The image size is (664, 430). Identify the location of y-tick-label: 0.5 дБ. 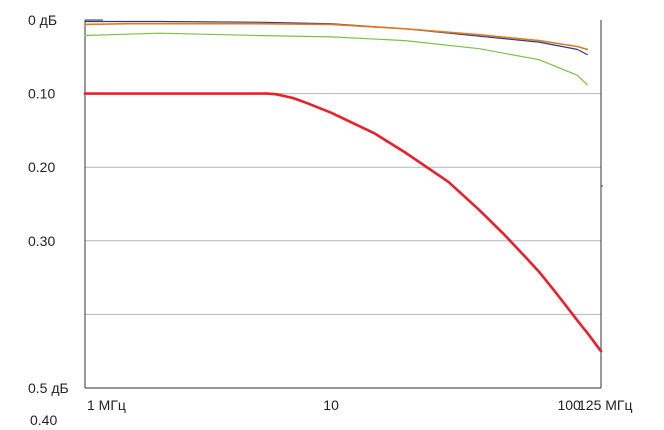
(48, 388).